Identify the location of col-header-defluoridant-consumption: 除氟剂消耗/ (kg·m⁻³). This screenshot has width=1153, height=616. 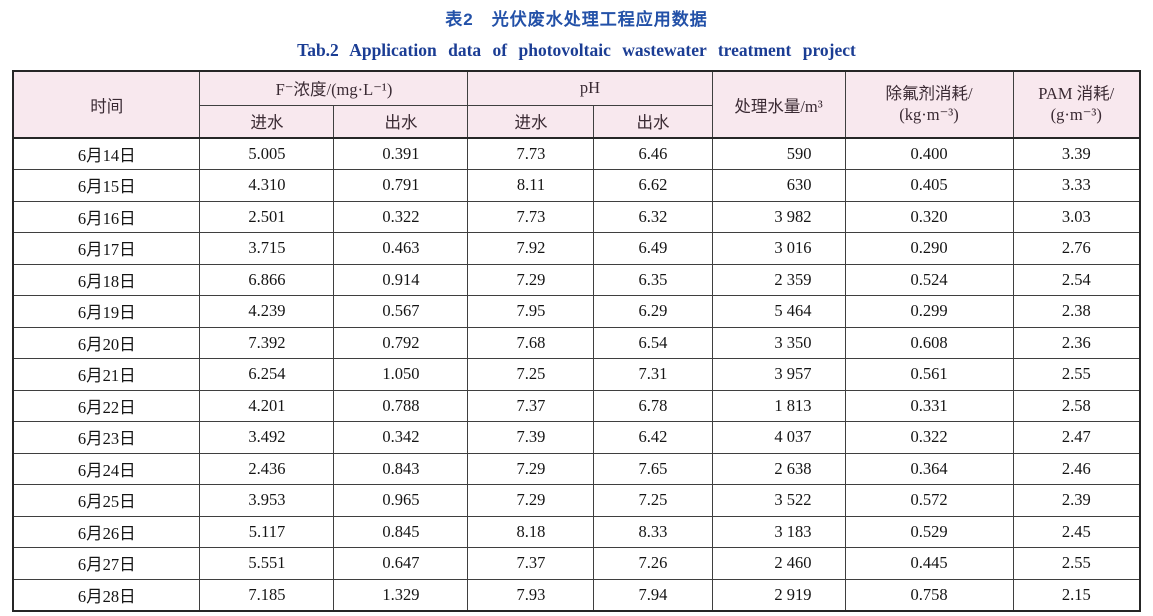
(929, 104).